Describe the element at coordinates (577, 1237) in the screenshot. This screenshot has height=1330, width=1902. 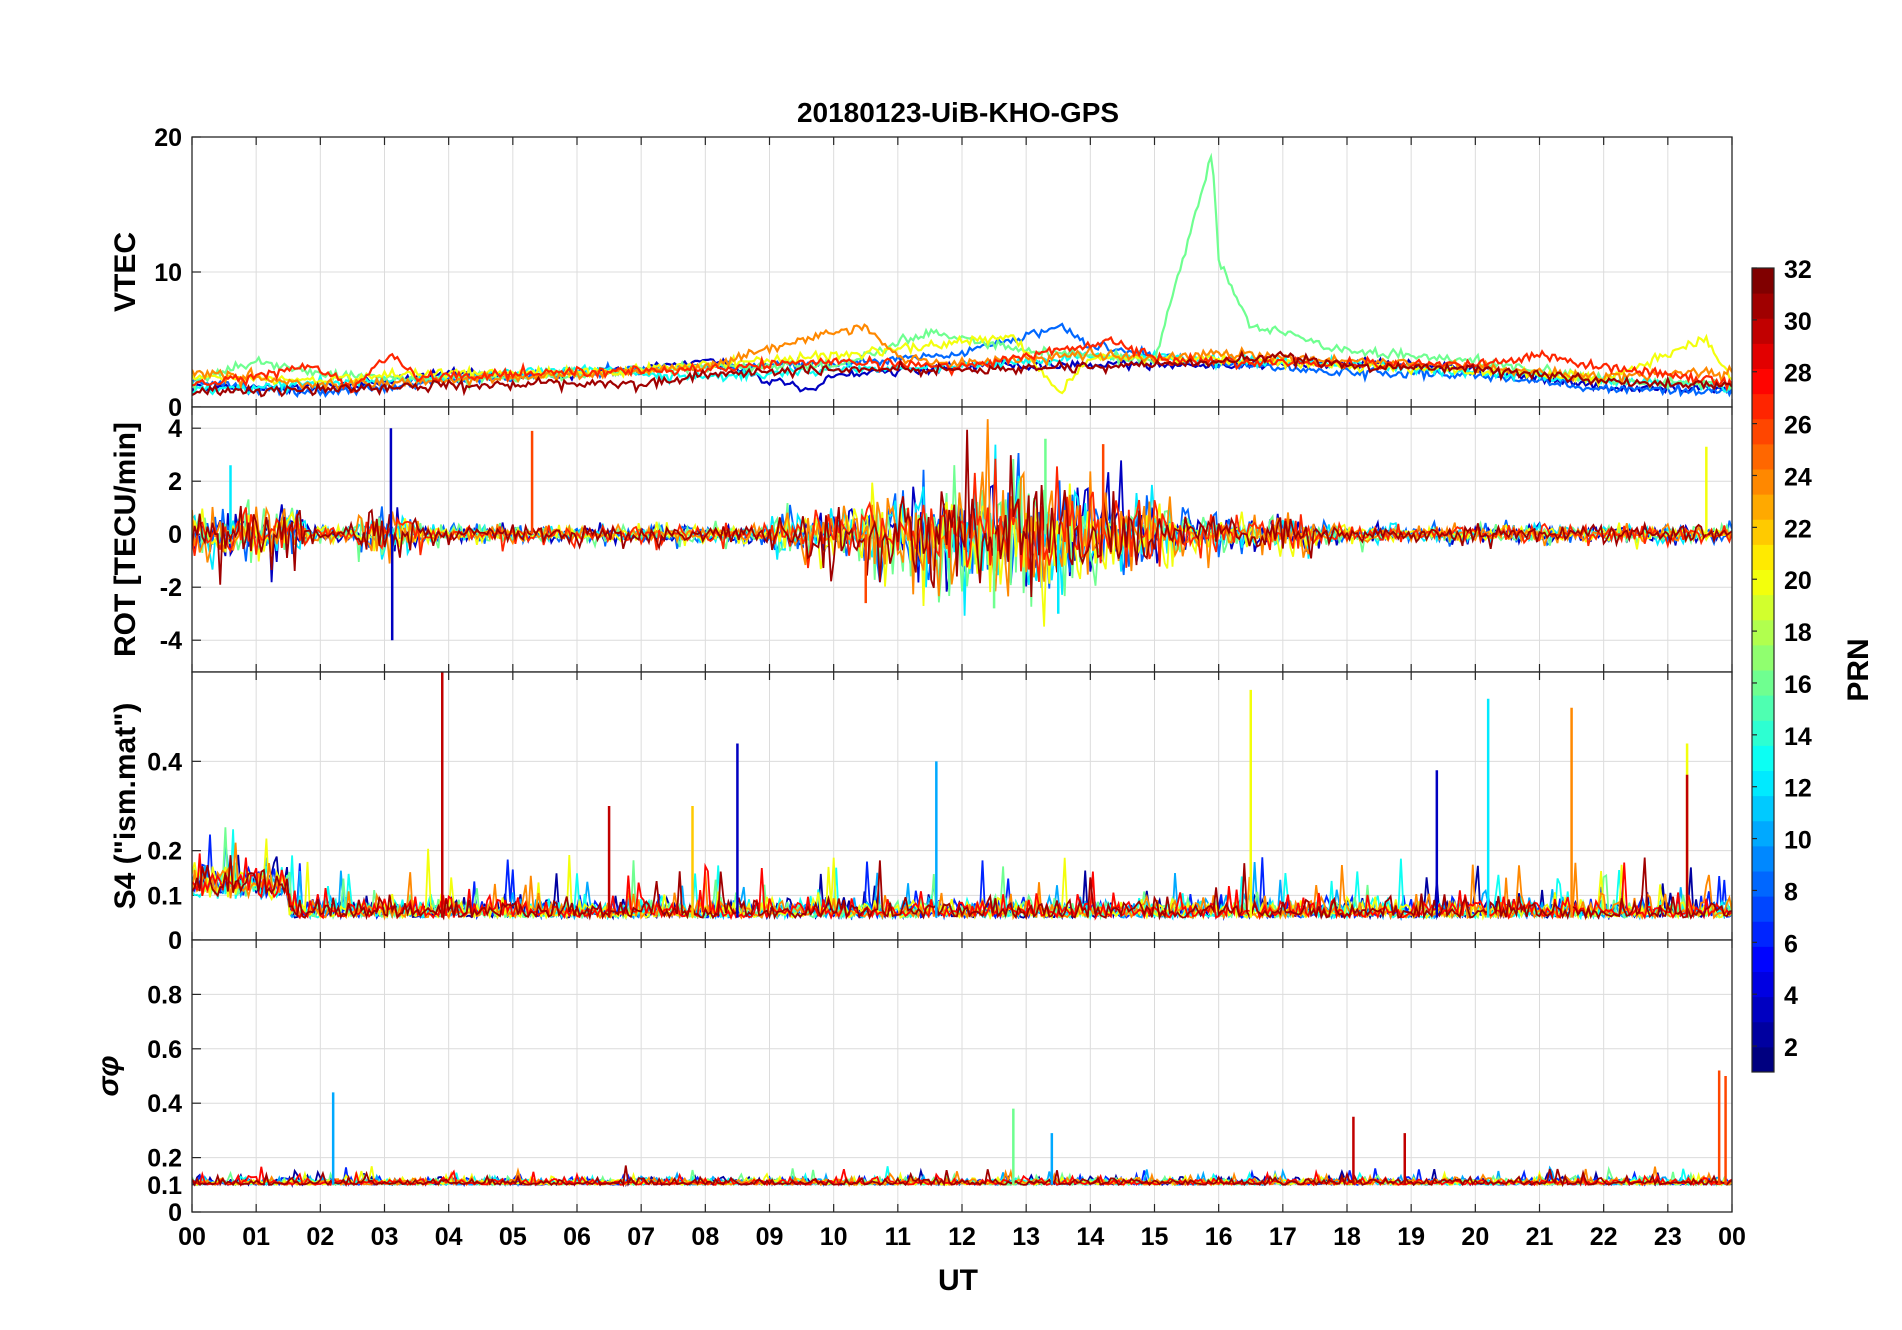
I see `x-tick-label: 06` at that location.